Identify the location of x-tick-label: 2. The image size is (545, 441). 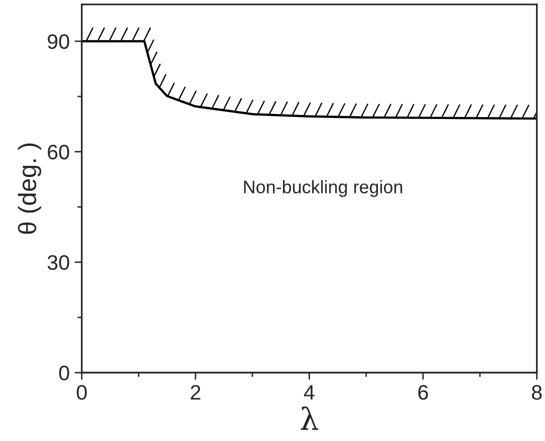
(195, 392).